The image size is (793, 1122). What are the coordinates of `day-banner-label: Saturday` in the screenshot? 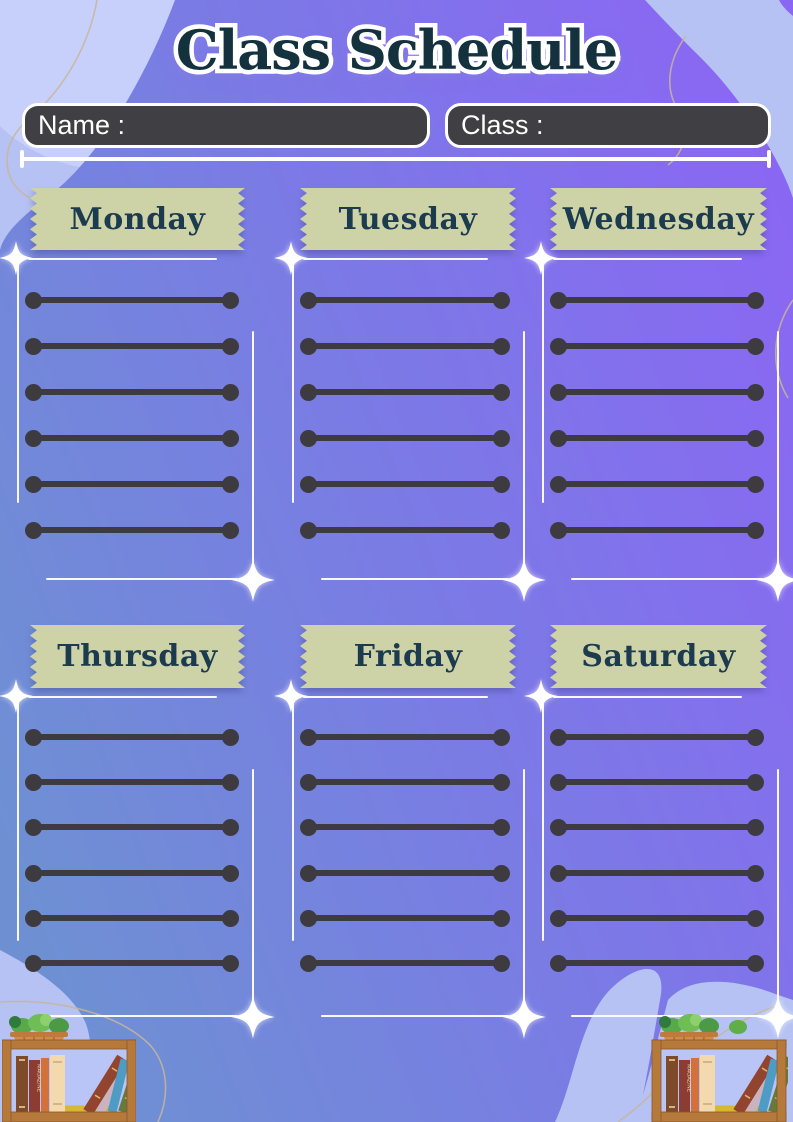 It's located at (658, 656).